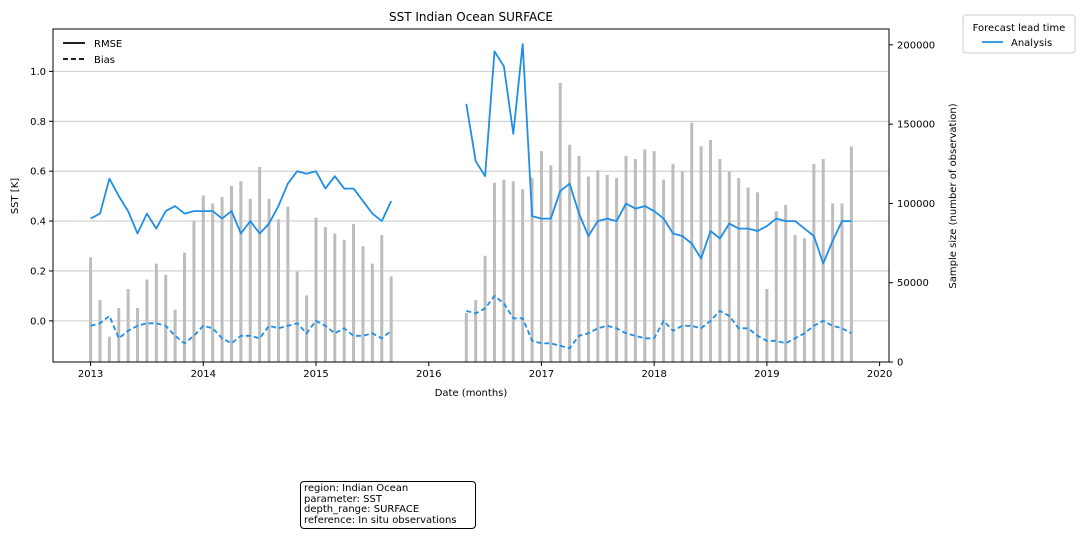 Image resolution: width=1084 pixels, height=540 pixels. Describe the element at coordinates (38, 222) in the screenshot. I see `y-tick-label: 0.4` at that location.